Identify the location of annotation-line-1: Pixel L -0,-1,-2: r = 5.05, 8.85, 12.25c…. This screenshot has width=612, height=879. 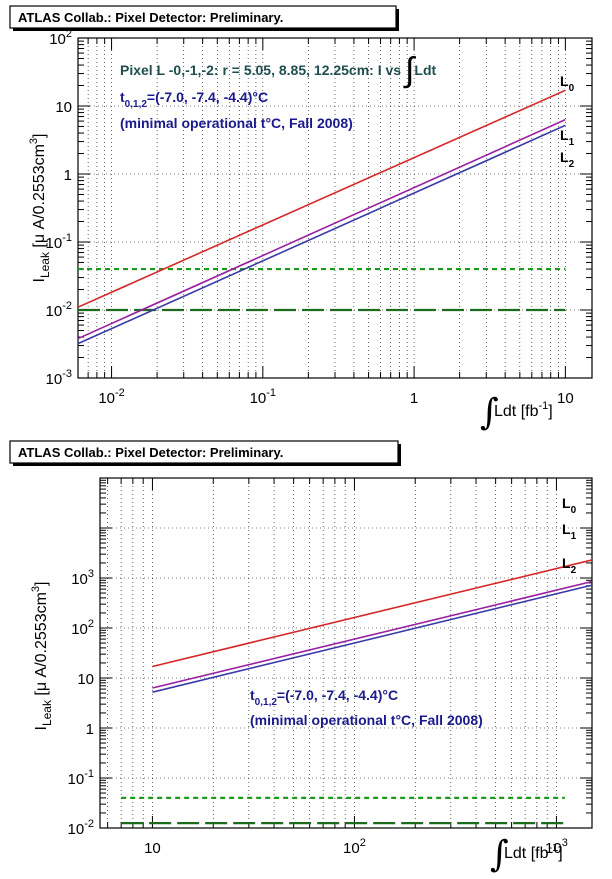
(278, 70).